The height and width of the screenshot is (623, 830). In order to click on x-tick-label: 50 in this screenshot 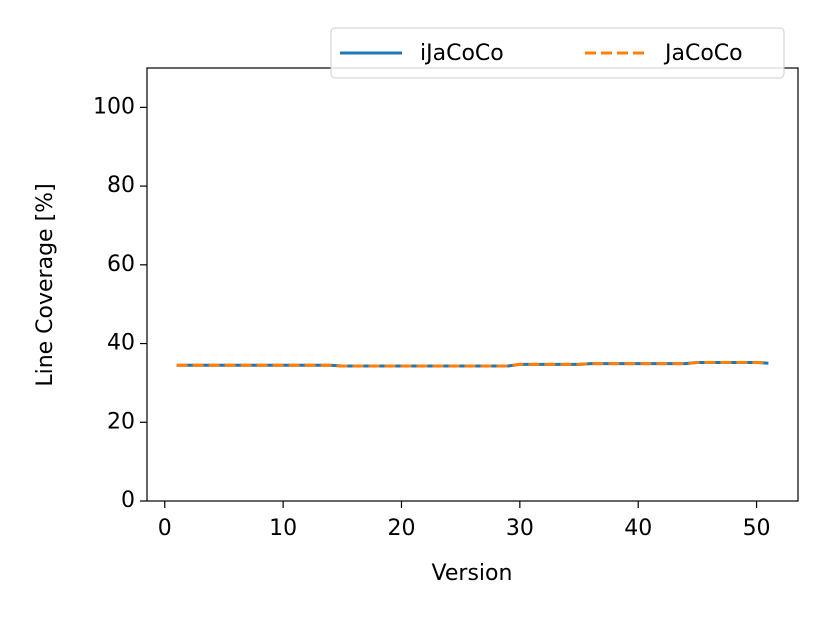, I will do `click(757, 528)`.